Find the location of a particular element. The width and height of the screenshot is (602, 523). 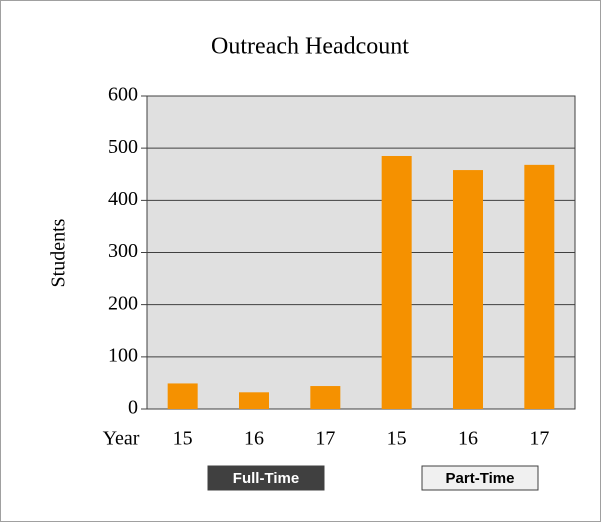

group-label: Part-Time is located at coordinates (480, 478).